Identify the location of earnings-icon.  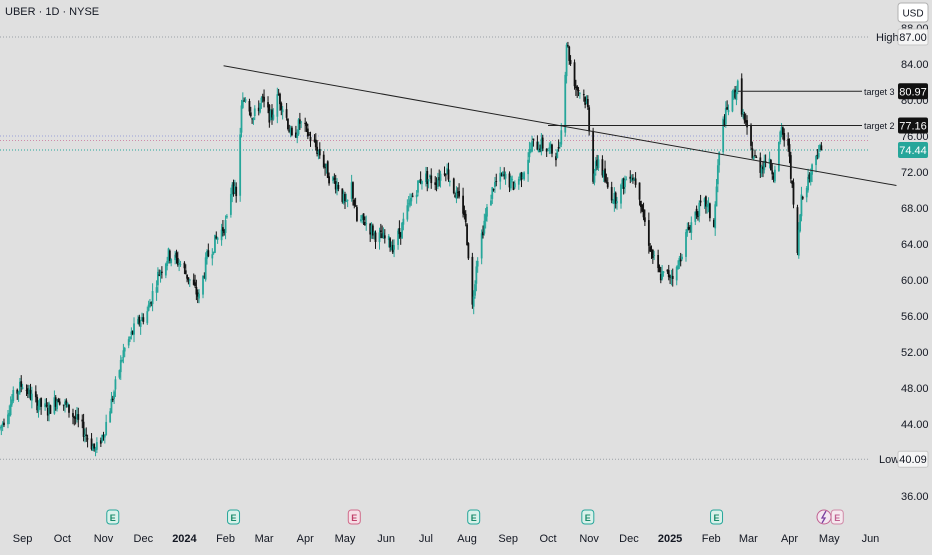
(113, 517).